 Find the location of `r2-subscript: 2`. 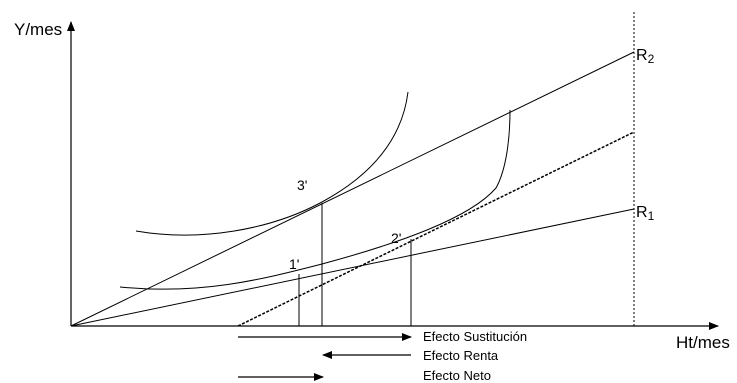

r2-subscript: 2 is located at coordinates (651, 59).